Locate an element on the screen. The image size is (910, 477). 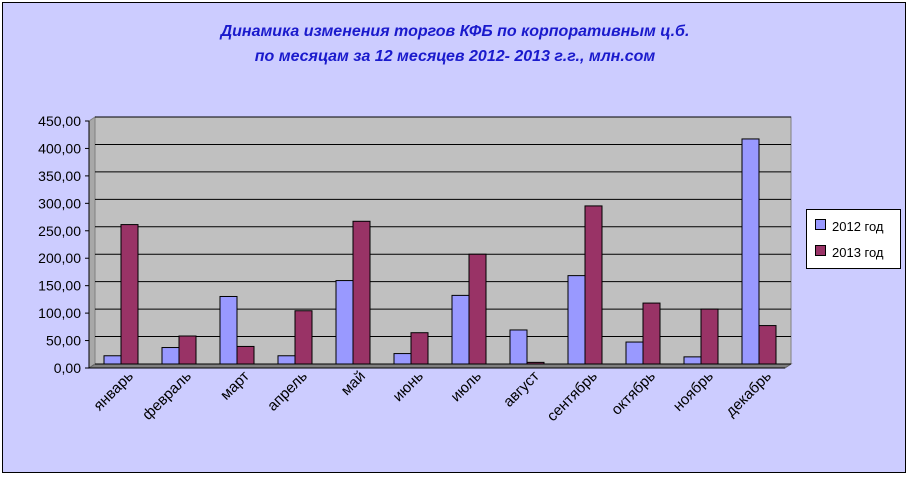
y-tick-label: 0,00 is located at coordinates (67, 368).